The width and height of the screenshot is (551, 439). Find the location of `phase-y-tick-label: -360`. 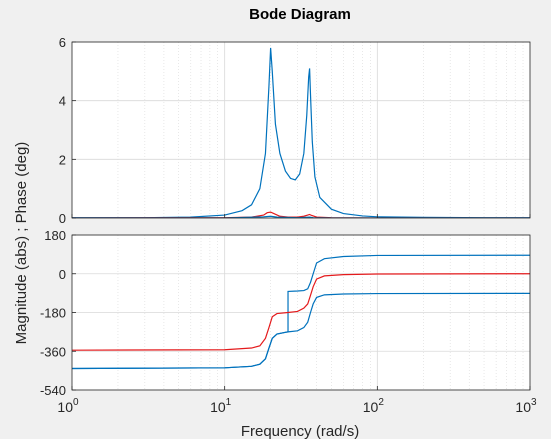

phase-y-tick-label: -360 is located at coordinates (53, 351).